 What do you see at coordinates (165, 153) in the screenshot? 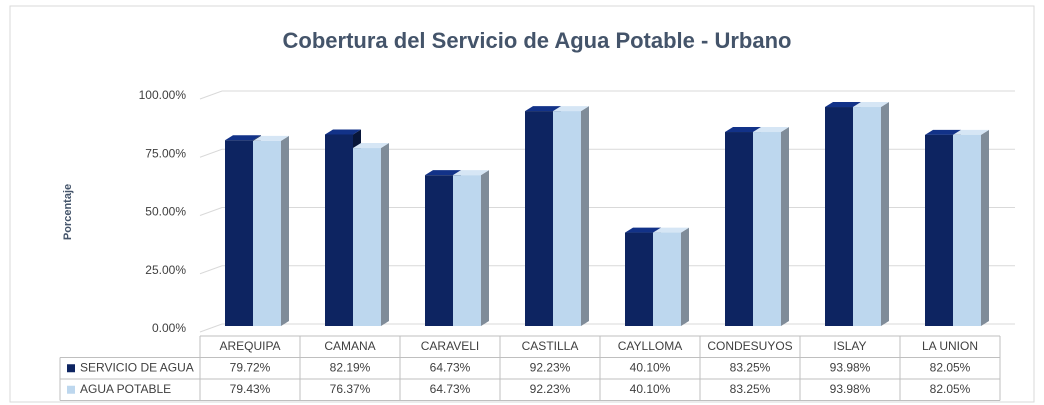
I see `y-tick-label: 75.00%` at bounding box center [165, 153].